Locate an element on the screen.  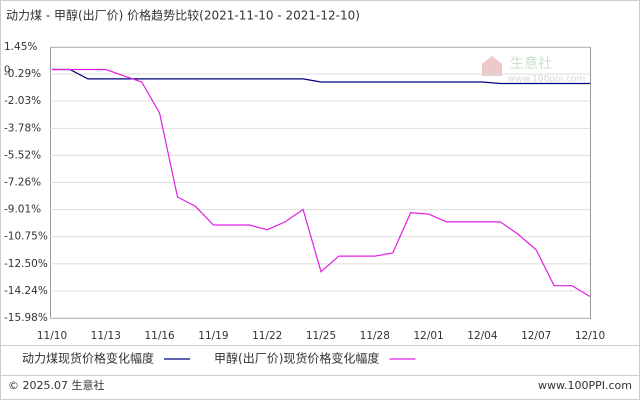
watermark-url: www.100ppi.com is located at coordinates (546, 80).